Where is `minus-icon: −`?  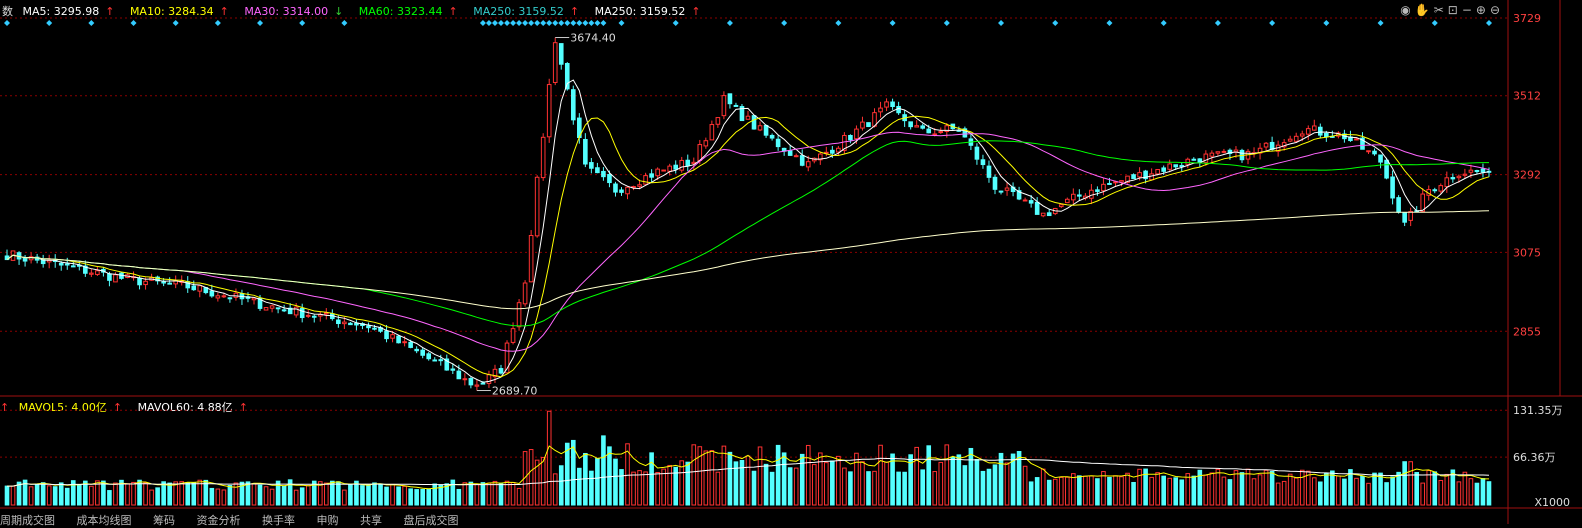
minus-icon: − is located at coordinates (1468, 10).